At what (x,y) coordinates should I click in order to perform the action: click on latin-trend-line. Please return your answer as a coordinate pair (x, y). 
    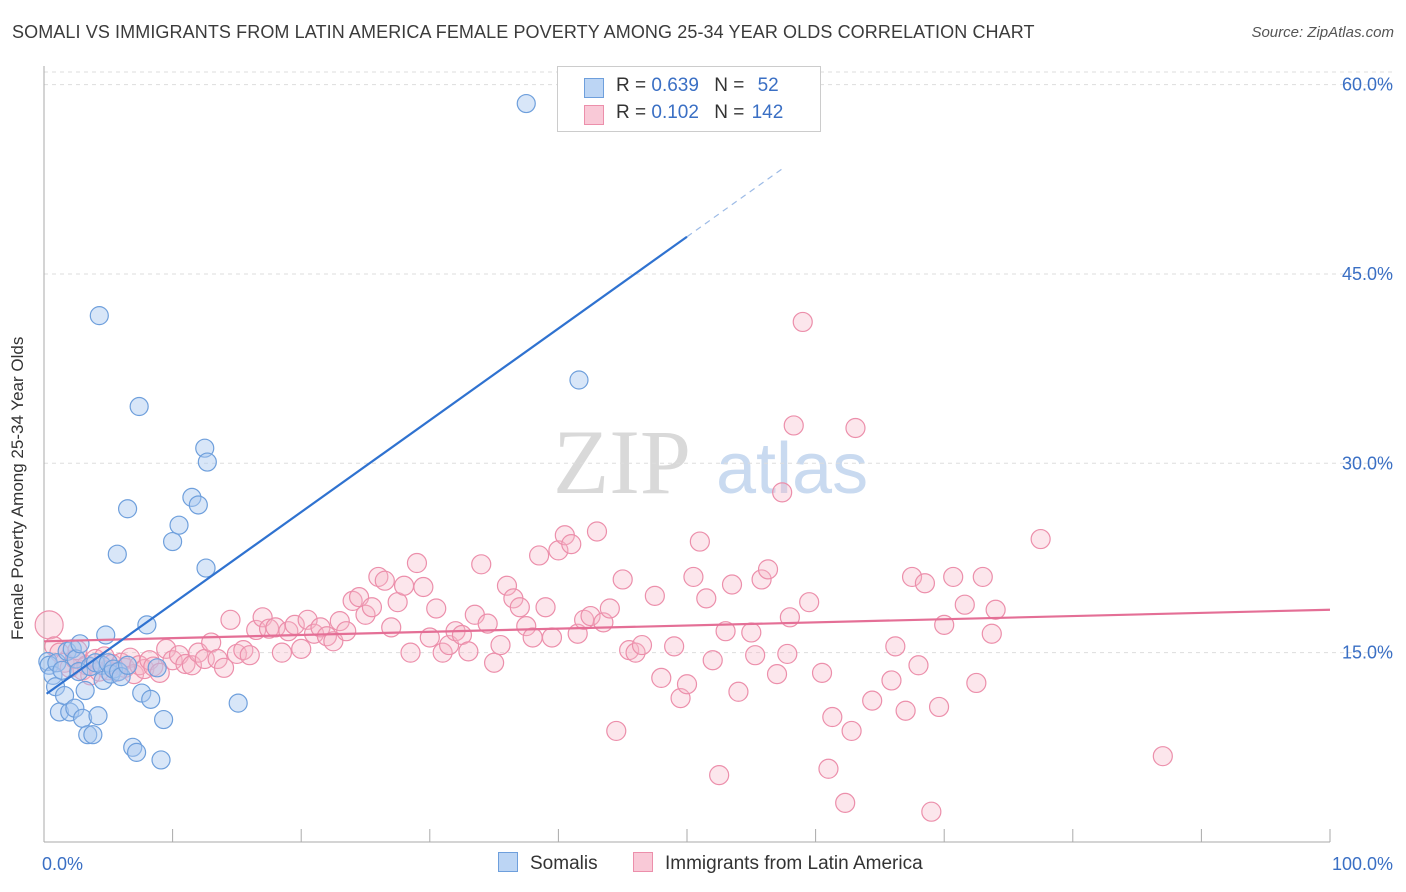
    Looking at the image, I should click on (687, 625).